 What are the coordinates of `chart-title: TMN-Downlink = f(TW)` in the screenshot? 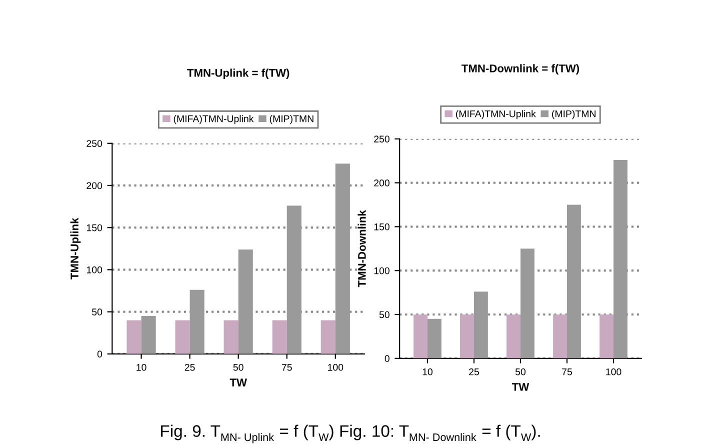 It's located at (521, 69).